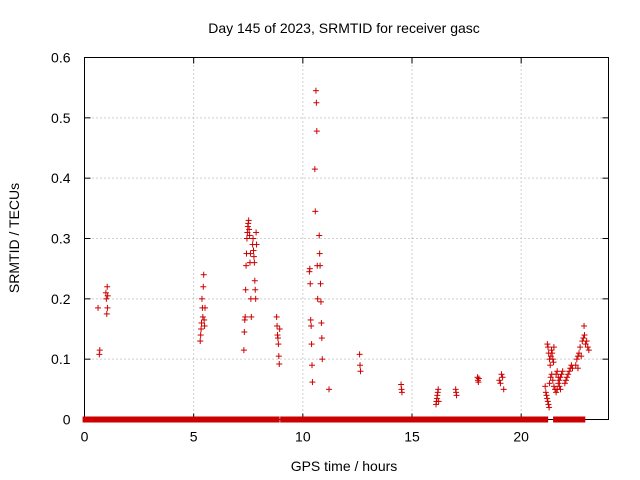 This screenshot has width=640, height=480. I want to click on y-tick-label: 0.1, so click(61, 359).